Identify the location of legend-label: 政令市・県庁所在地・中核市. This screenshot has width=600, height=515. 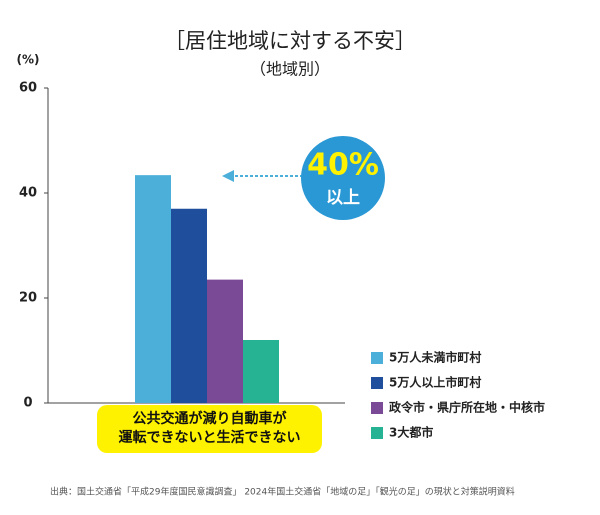
(467, 407).